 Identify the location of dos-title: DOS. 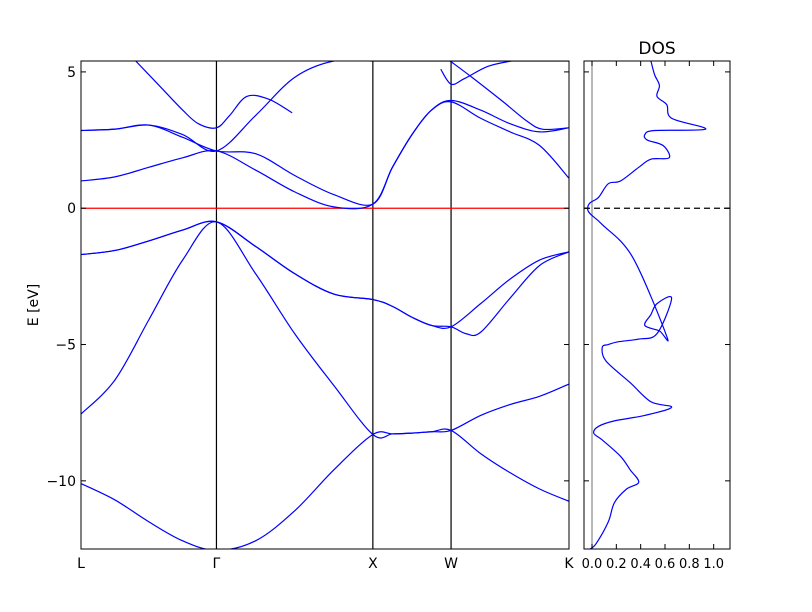
(656, 49).